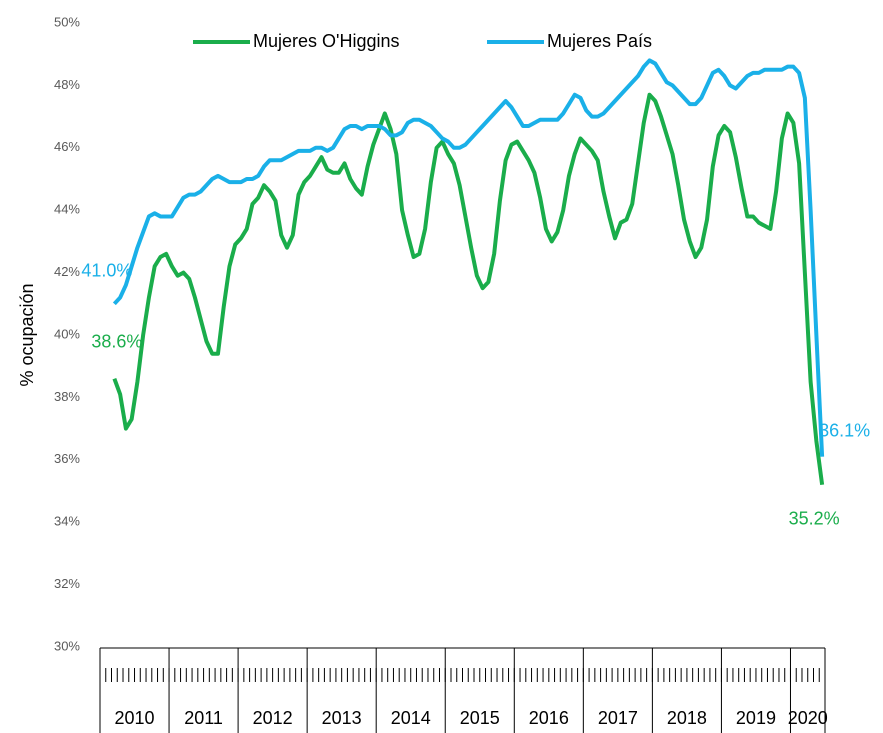  I want to click on legend-label: Mujeres País, so click(599, 41).